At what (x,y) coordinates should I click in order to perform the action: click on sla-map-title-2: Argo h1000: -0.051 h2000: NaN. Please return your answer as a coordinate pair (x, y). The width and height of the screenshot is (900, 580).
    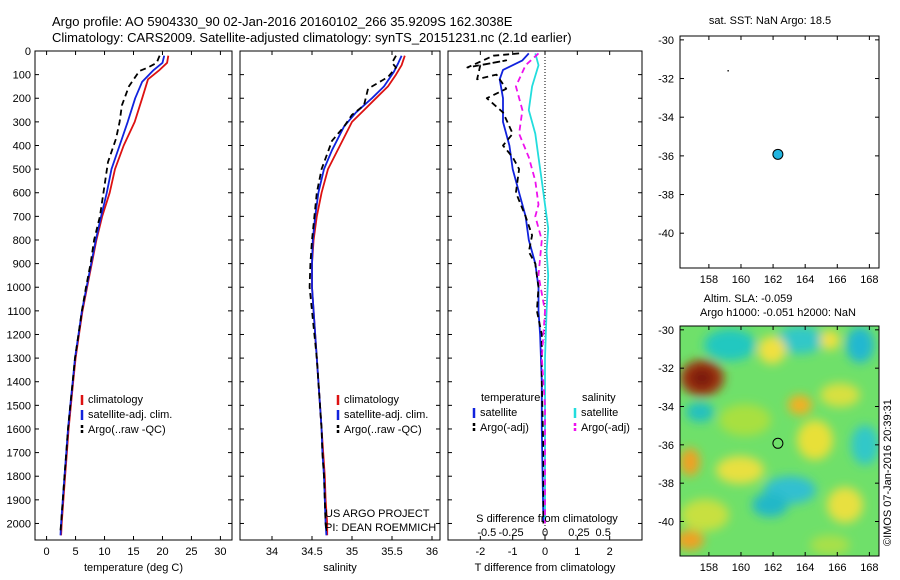
    Looking at the image, I should click on (778, 313).